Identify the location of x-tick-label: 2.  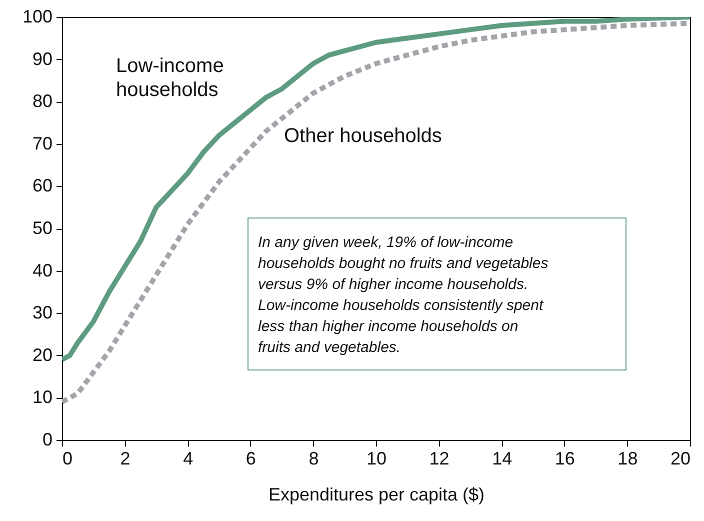
(125, 458).